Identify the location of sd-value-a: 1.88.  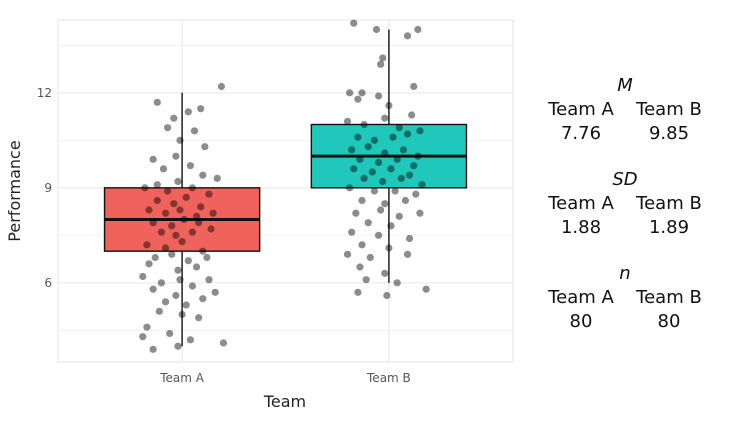
(581, 227).